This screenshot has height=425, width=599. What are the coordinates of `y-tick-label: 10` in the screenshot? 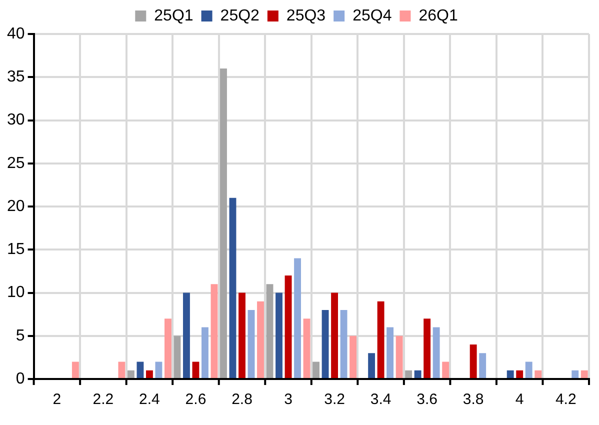 It's located at (16, 293).